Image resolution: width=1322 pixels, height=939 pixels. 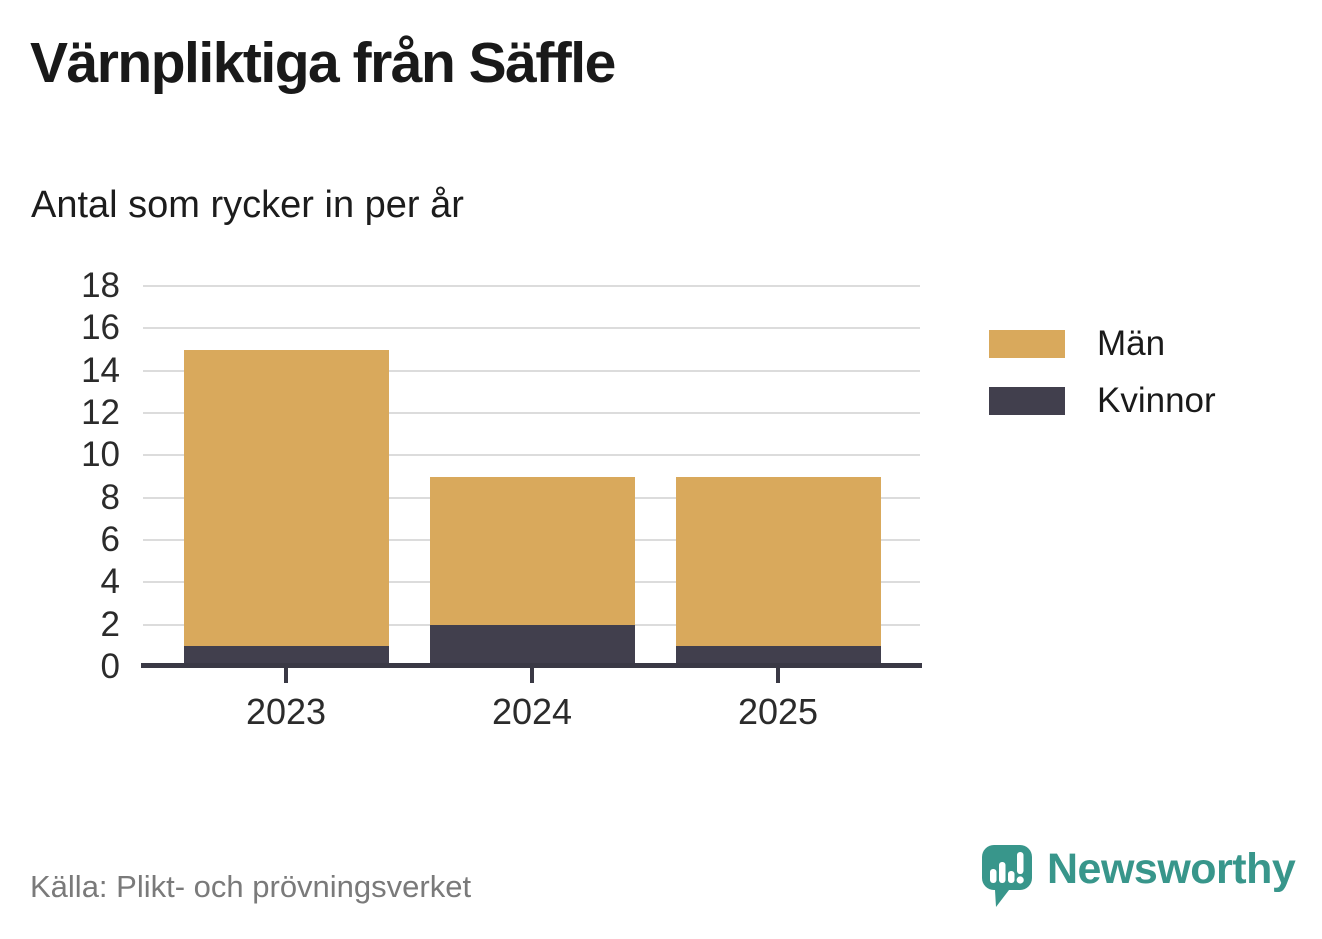 What do you see at coordinates (778, 561) in the screenshot?
I see `bar-segment-man-2025` at bounding box center [778, 561].